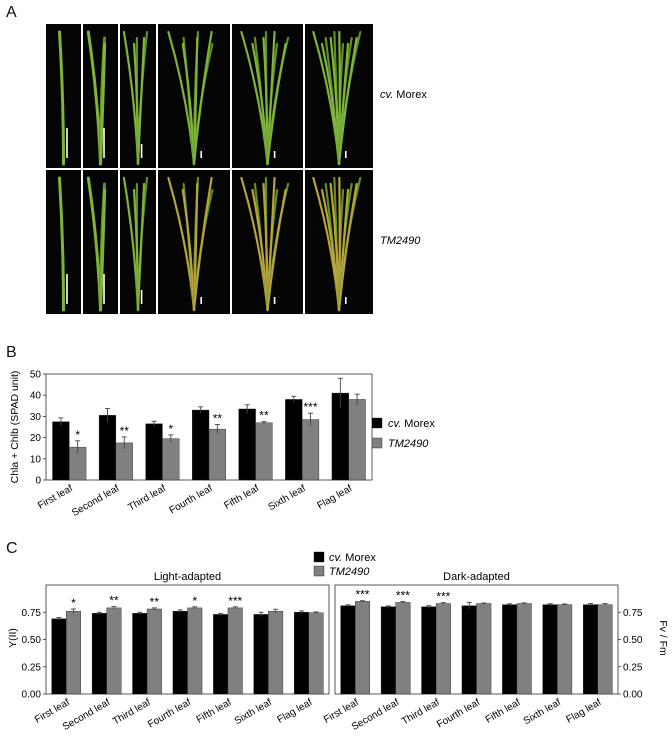  What do you see at coordinates (38, 481) in the screenshot?
I see `y-tick-label: 0` at bounding box center [38, 481].